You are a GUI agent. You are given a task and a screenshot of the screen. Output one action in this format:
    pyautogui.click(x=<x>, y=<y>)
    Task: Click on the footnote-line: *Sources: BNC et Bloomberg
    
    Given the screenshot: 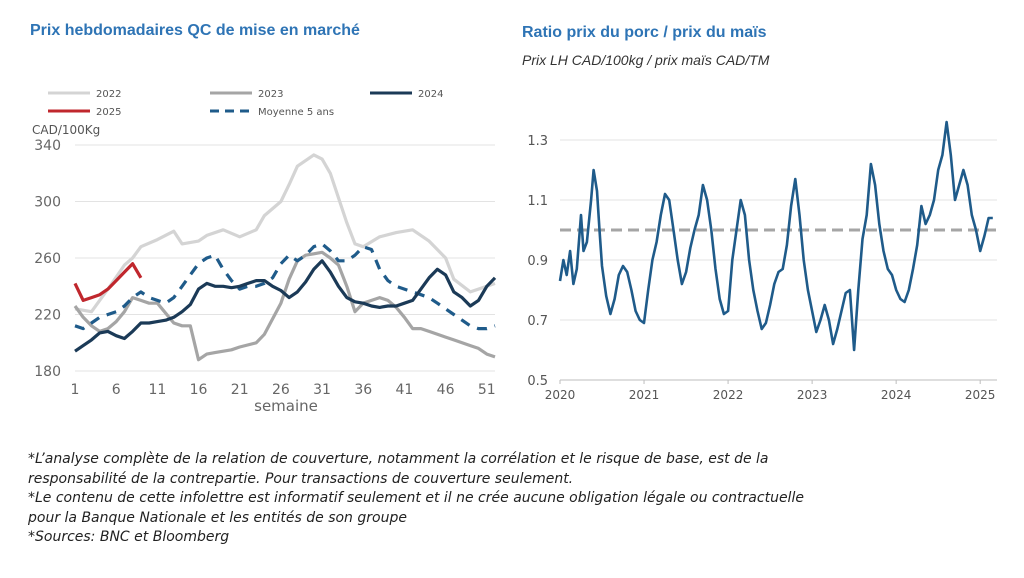 What is the action you would take?
    pyautogui.click(x=129, y=537)
    